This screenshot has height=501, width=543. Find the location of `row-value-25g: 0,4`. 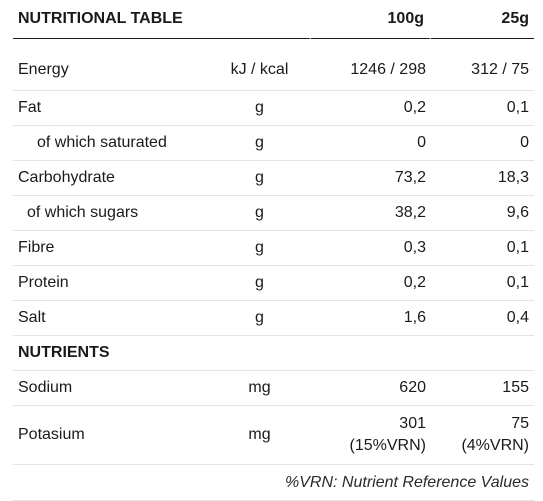

row-value-25g: 0,4 is located at coordinates (482, 318).